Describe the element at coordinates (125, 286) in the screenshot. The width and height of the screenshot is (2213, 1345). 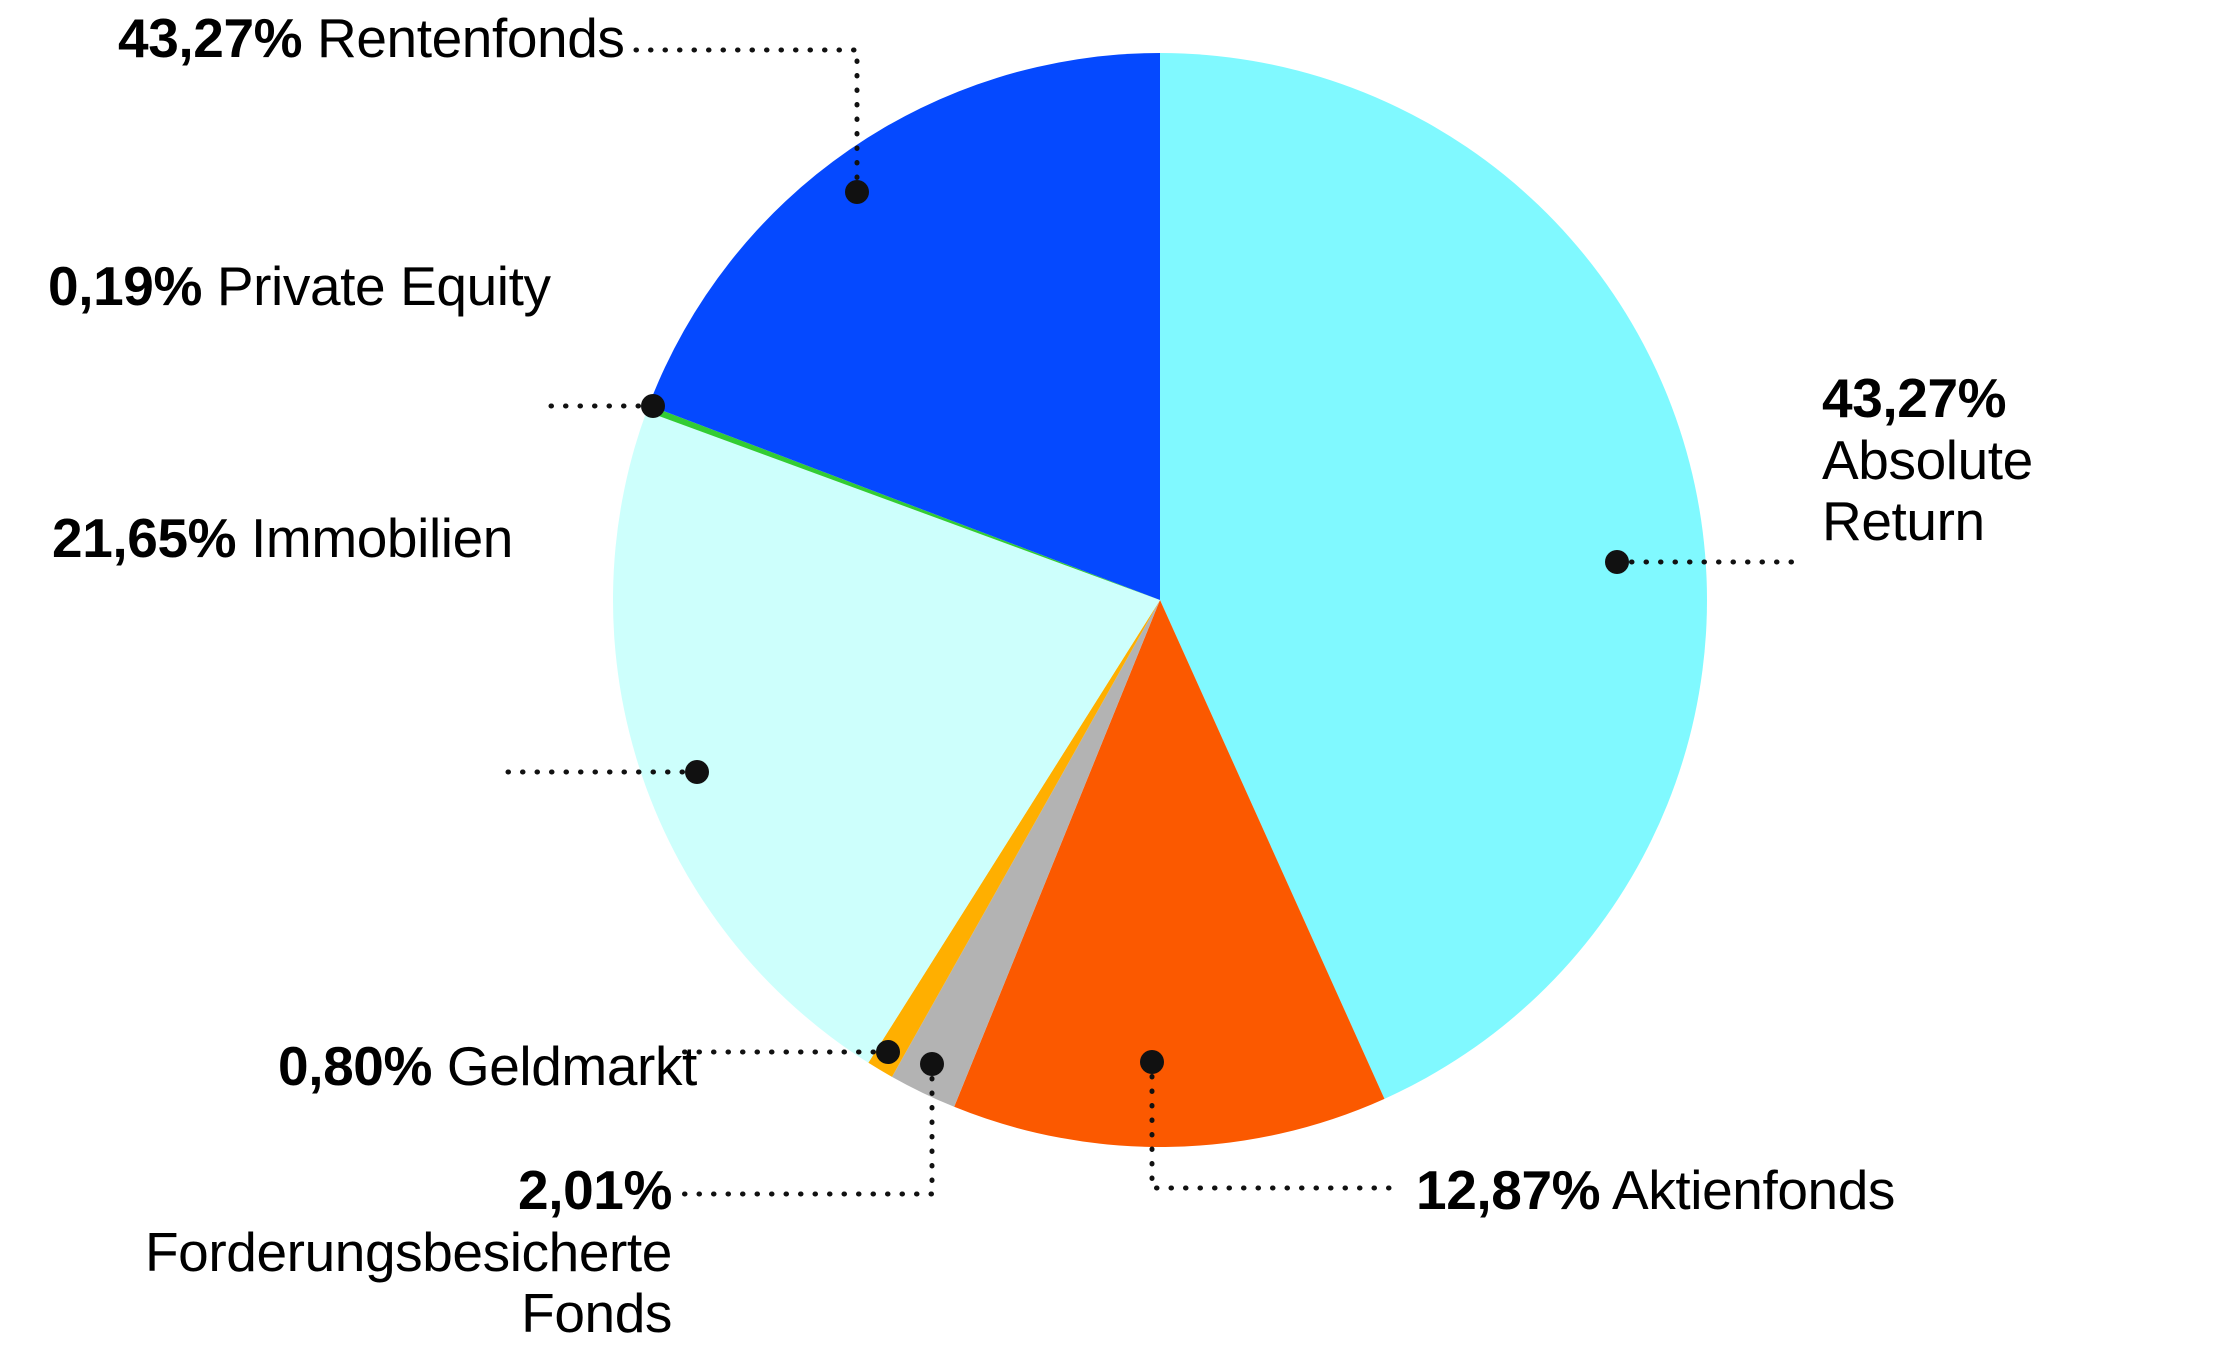
I see `callout-private-equity-percent: 0,19%` at that location.